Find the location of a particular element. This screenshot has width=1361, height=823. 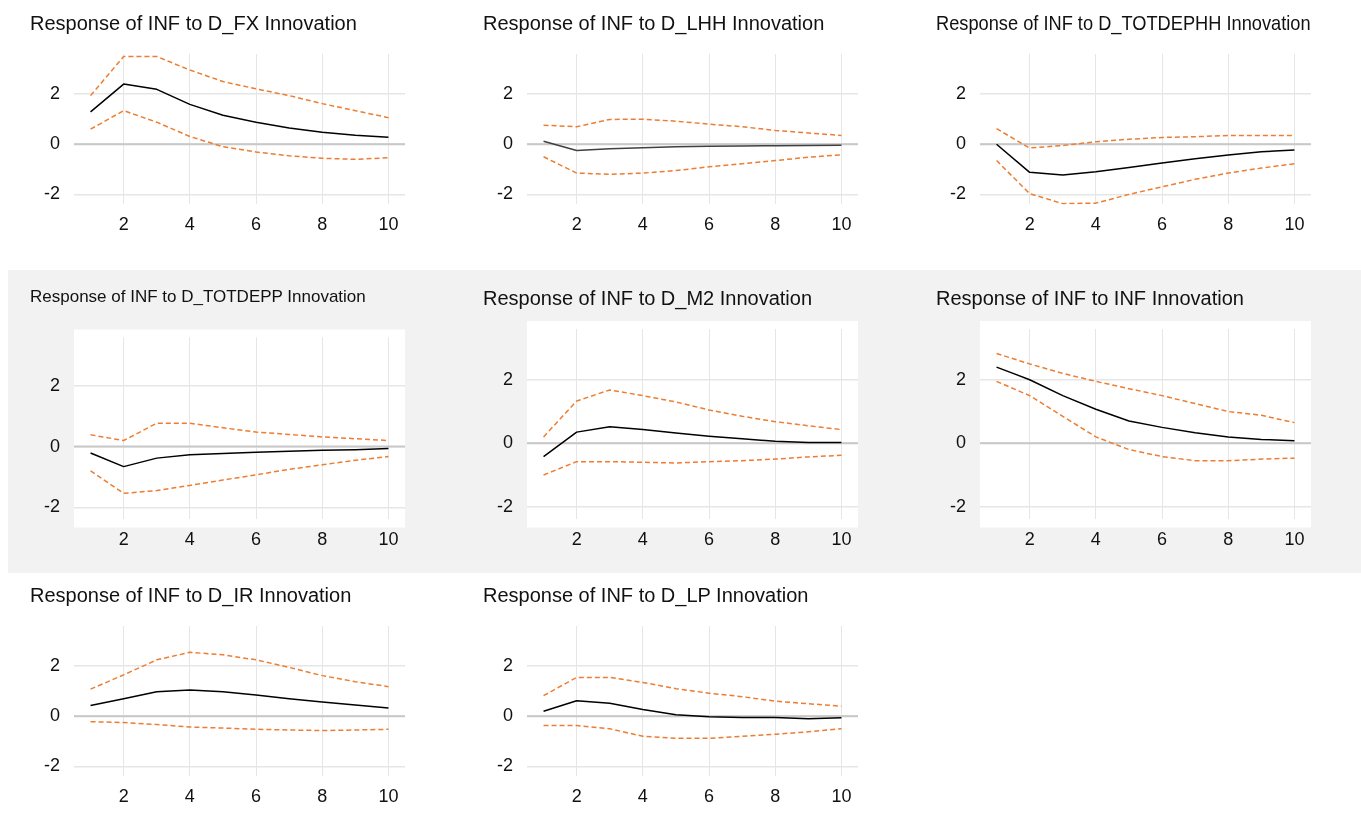

chart-title: Response of INF to D_LHH Innovation is located at coordinates (654, 23).